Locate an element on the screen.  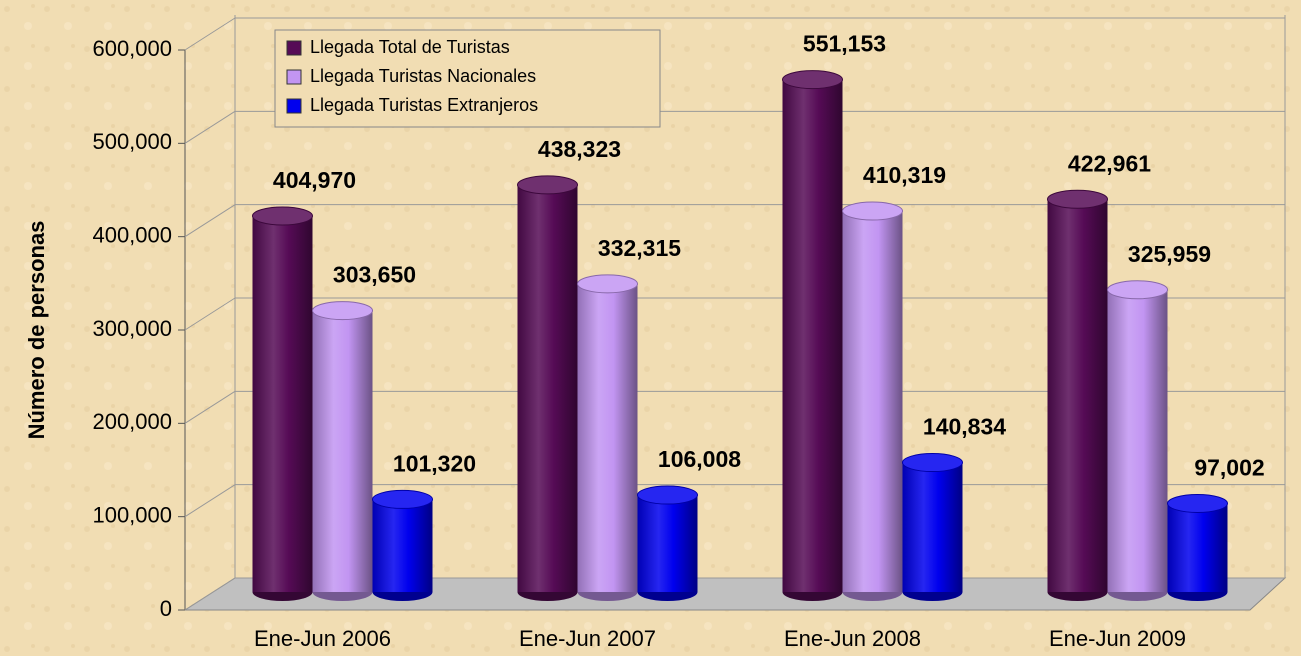
value-label: 101,320 is located at coordinates (434, 464).